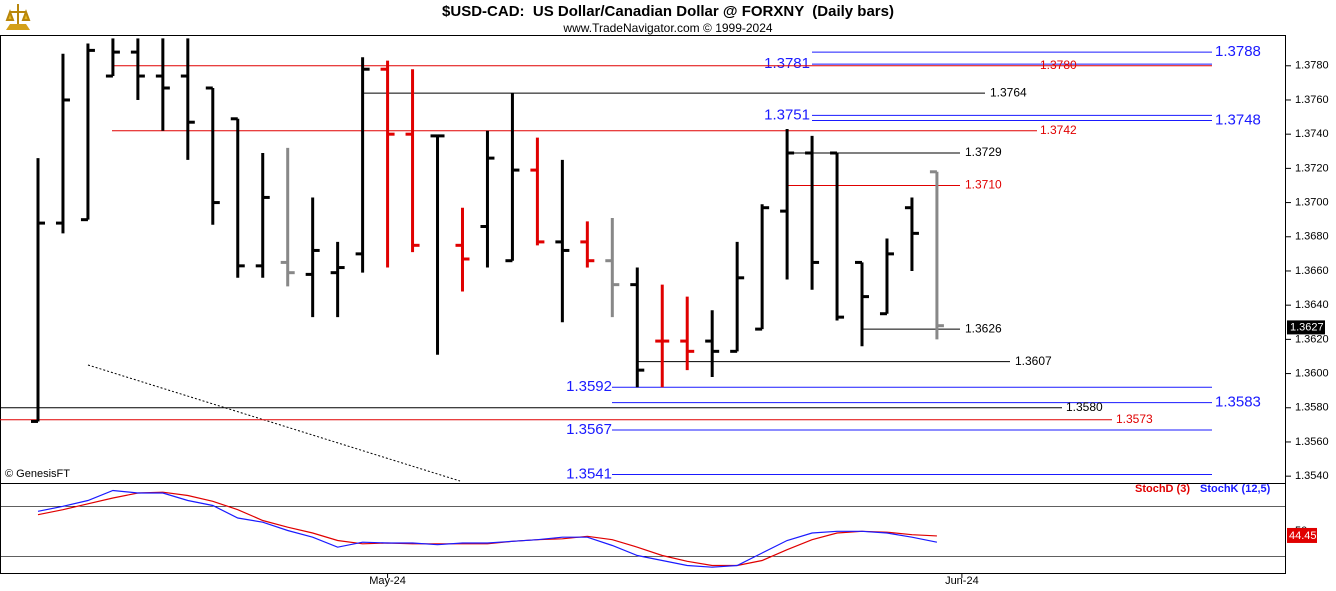  I want to click on x-tick-label: Jun-24, so click(962, 581).